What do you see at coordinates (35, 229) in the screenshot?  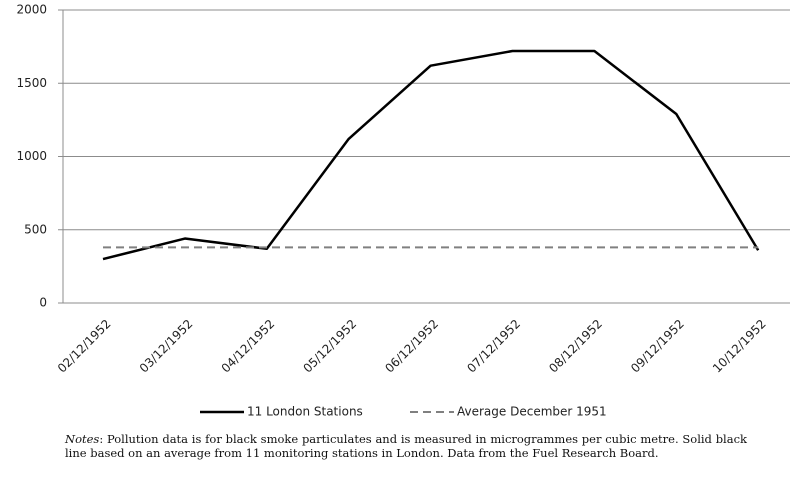 I see `y-tick-label: 500` at bounding box center [35, 229].